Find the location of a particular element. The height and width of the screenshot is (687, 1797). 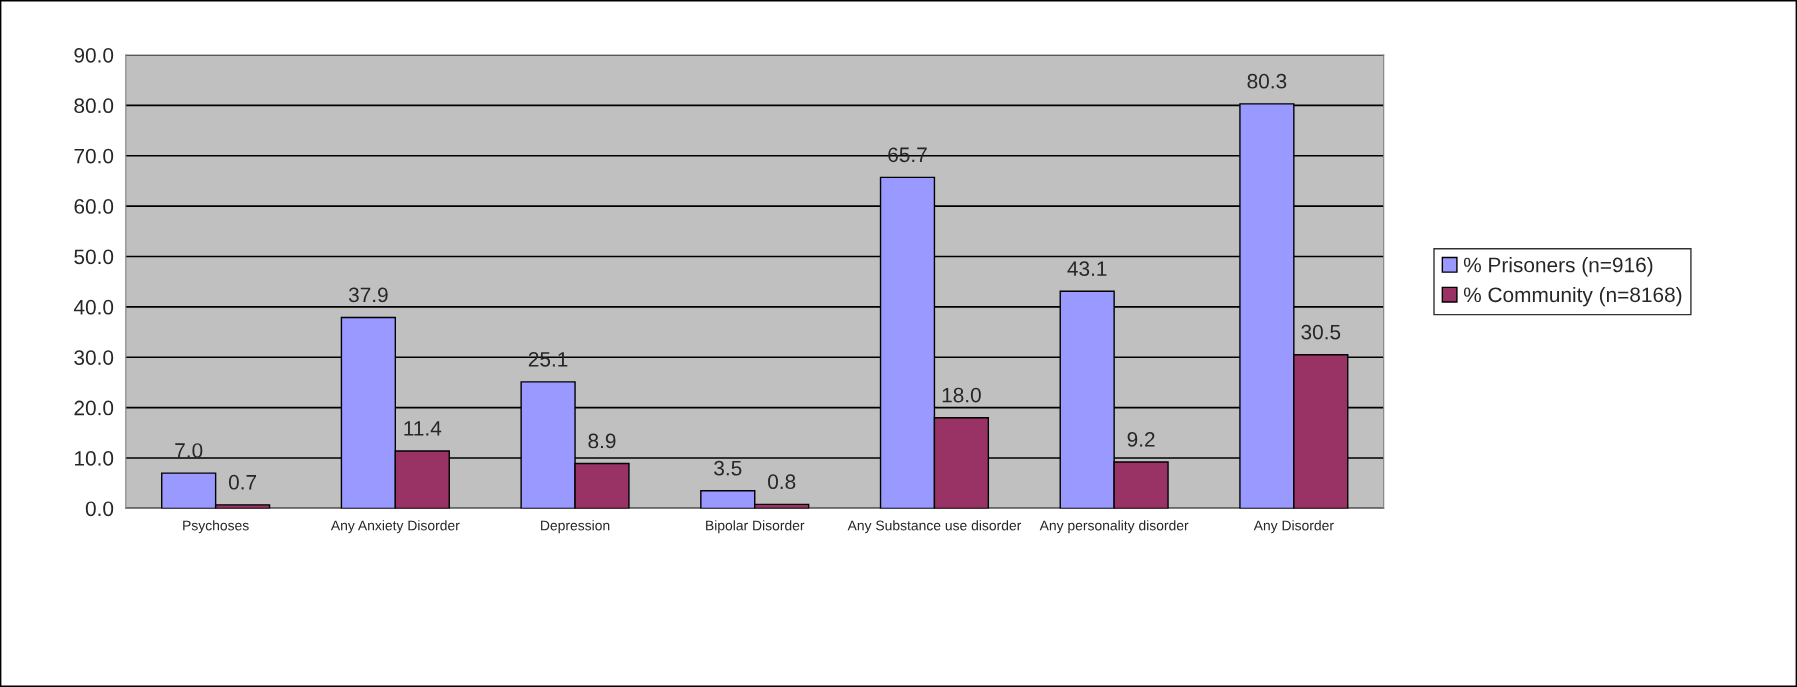

y-tick-label: 90.0 is located at coordinates (94, 55).